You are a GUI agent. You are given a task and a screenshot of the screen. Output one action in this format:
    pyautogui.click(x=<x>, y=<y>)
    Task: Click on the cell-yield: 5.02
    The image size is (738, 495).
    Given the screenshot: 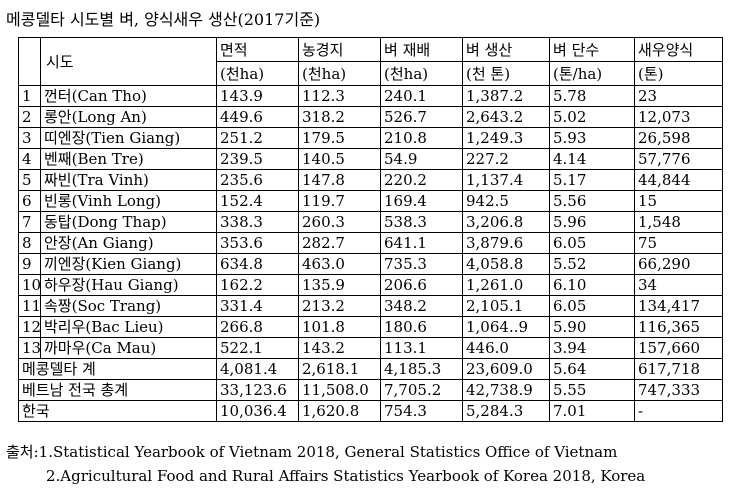 What is the action you would take?
    pyautogui.click(x=592, y=117)
    